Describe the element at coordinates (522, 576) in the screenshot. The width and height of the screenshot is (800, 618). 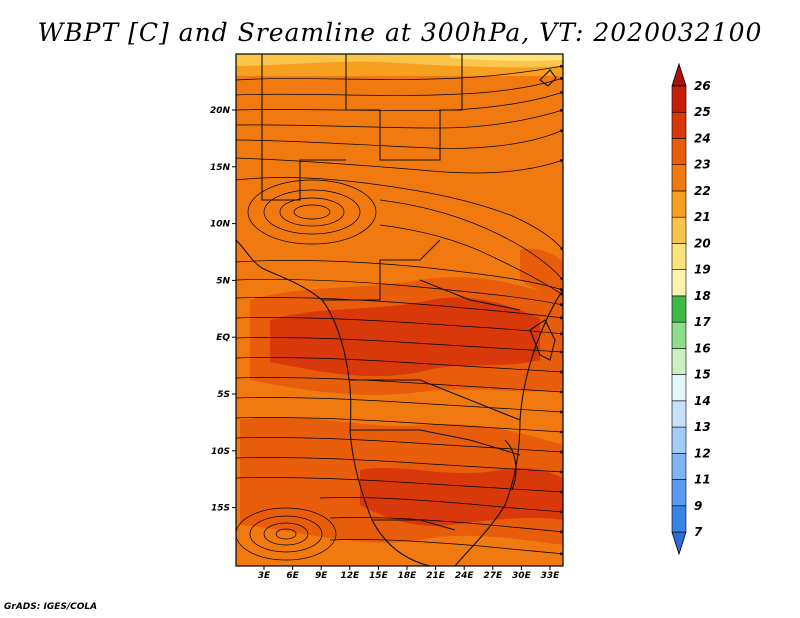
I see `lon-tick-label: 30E` at that location.